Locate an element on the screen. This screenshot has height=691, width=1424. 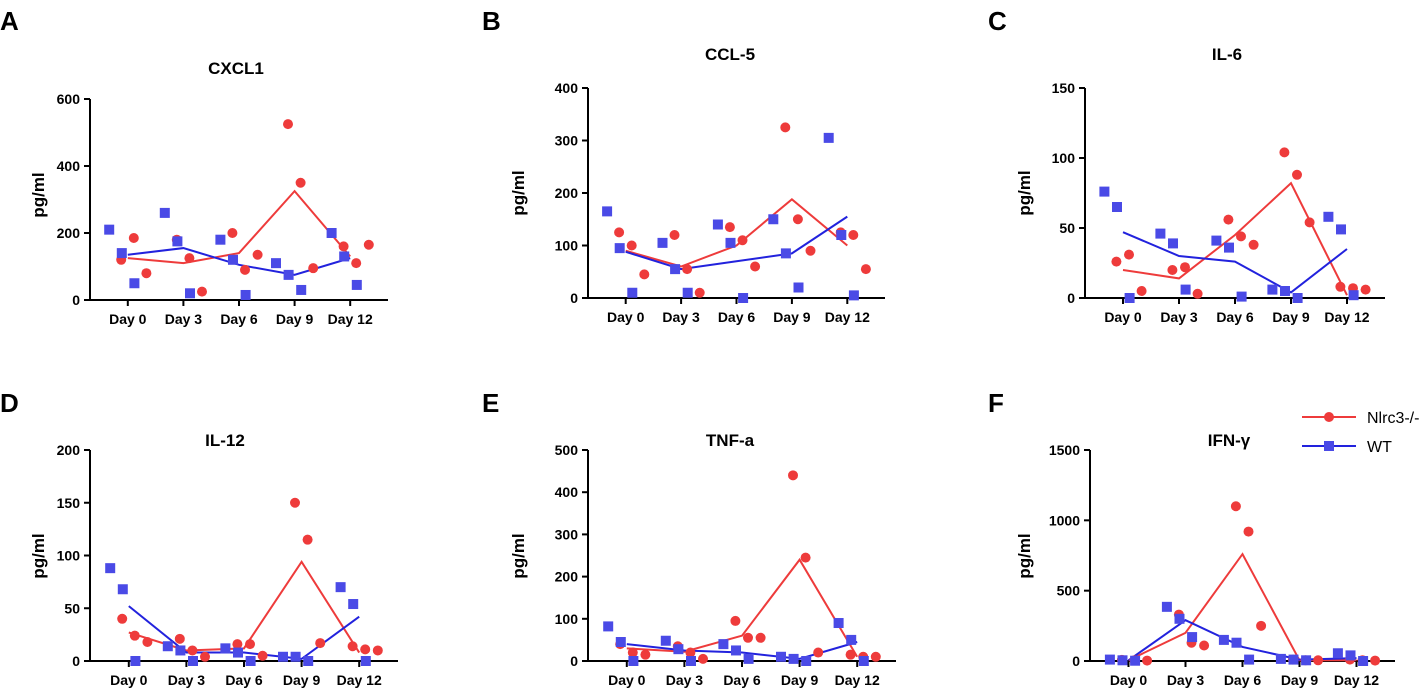
plot-area-b: 0 100 200 300 400 Day 0 Day 3 Day 6 Day 9 Day 12 is located at coordinates (720, 202).